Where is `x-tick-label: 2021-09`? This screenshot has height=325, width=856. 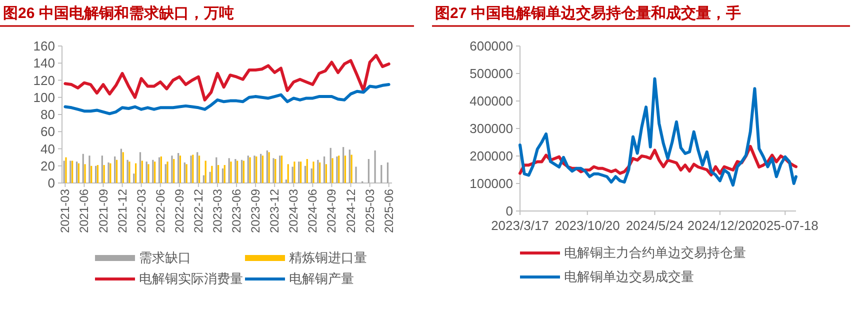
x-tick-label: 2021-09 is located at coordinates (103, 211).